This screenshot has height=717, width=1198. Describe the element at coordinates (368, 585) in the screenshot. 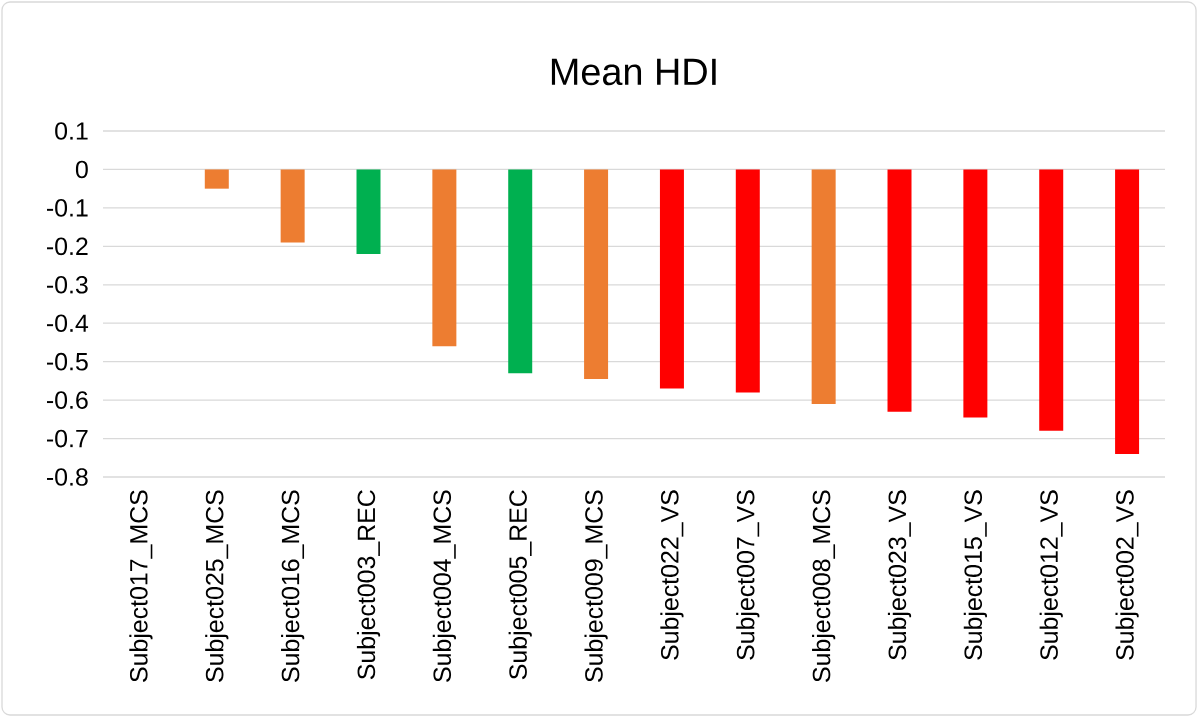

I see `x-tick-label: Subject003_REC` at that location.